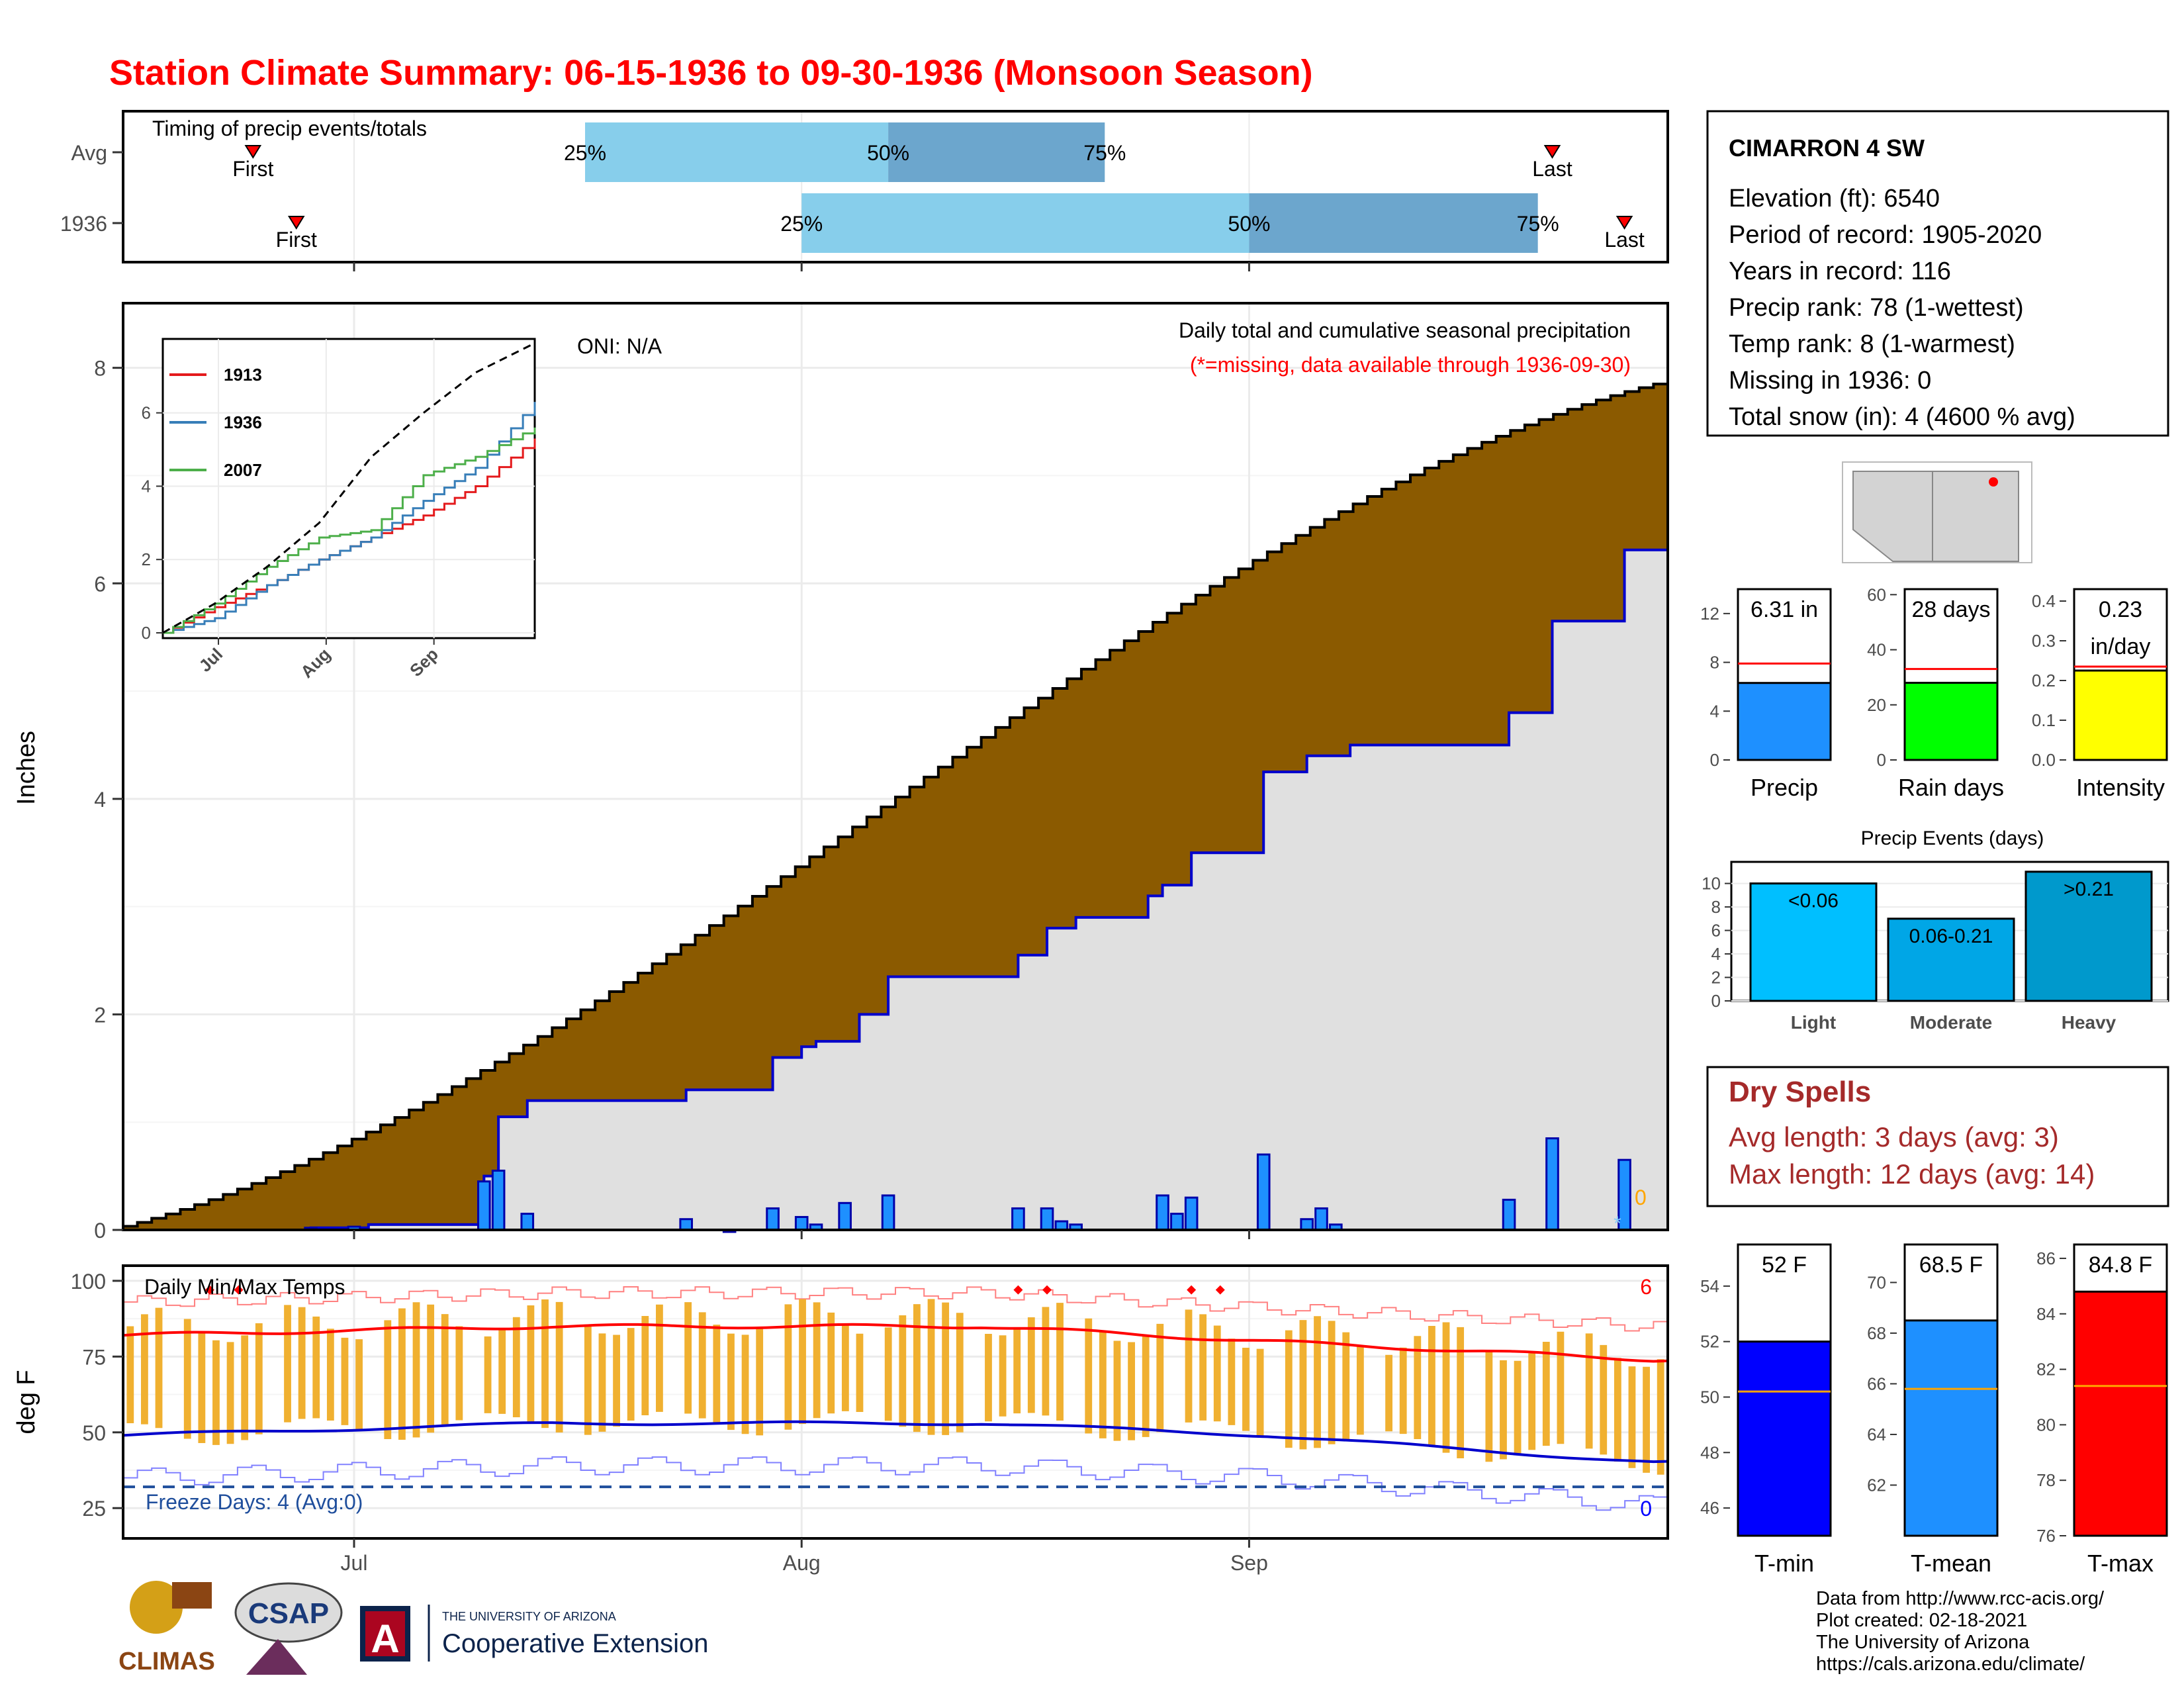 The width and height of the screenshot is (2184, 1688). I want to click on events-tick-label: 6, so click(1716, 931).